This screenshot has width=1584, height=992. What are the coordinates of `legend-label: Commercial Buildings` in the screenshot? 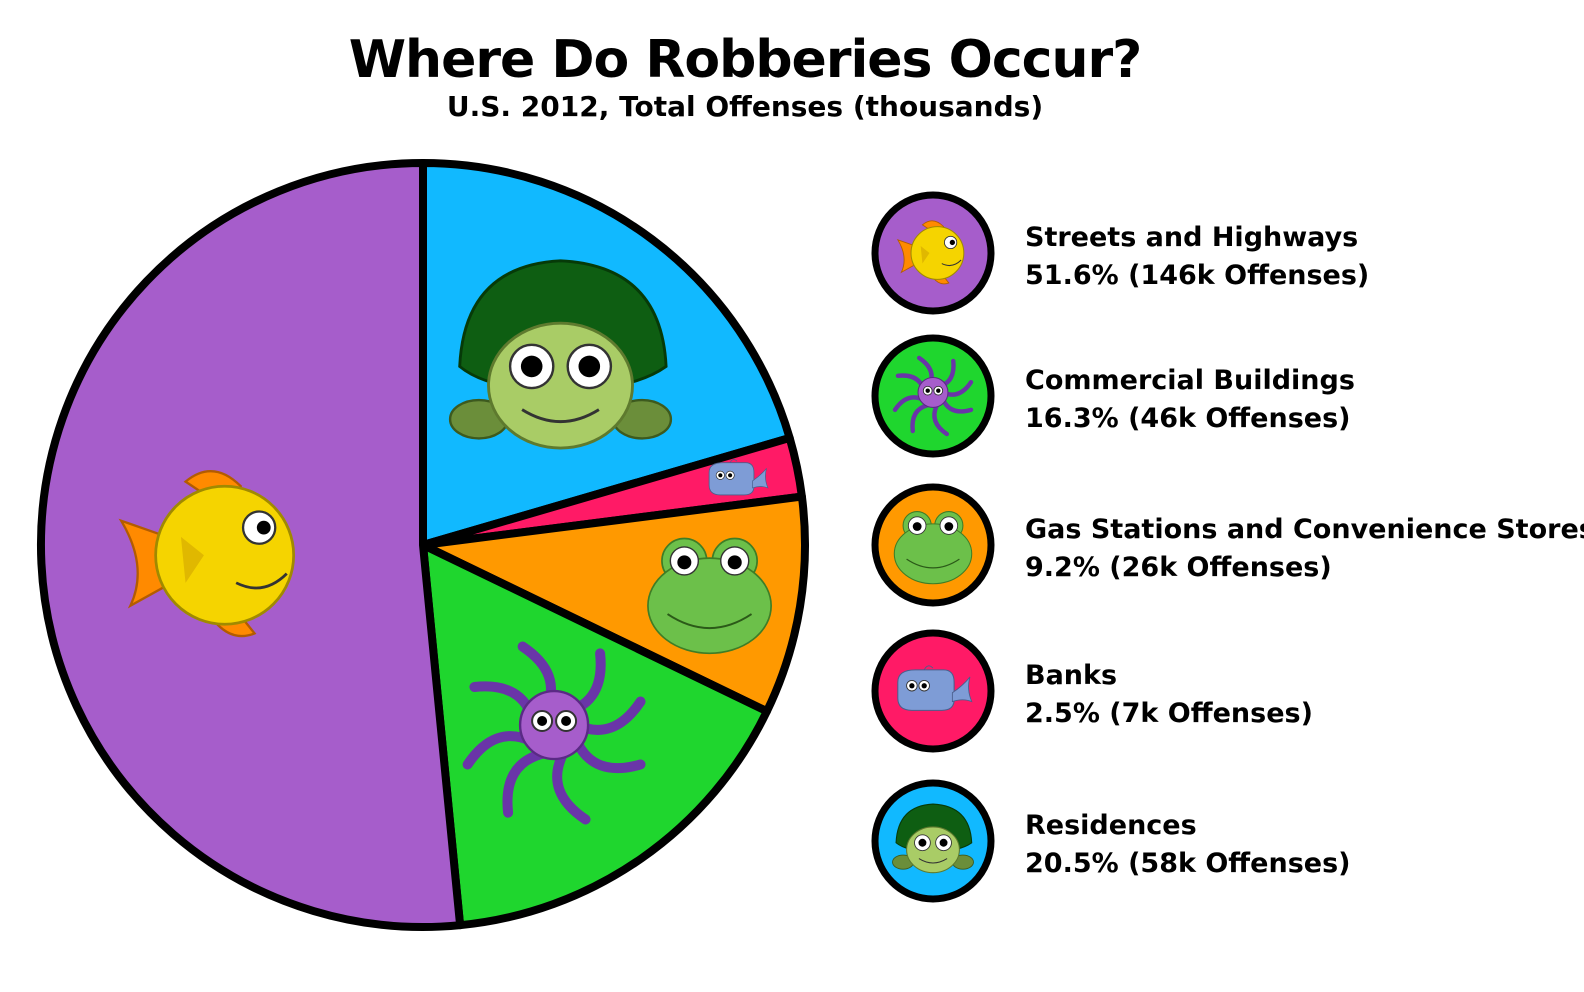 It's located at (1190, 380).